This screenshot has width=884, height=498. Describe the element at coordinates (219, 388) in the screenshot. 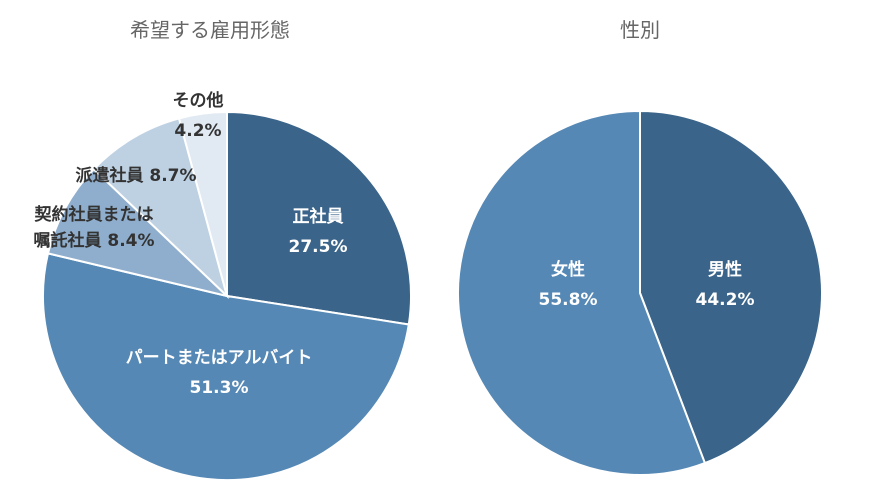

I see `slice-value-label: 51.3%` at that location.